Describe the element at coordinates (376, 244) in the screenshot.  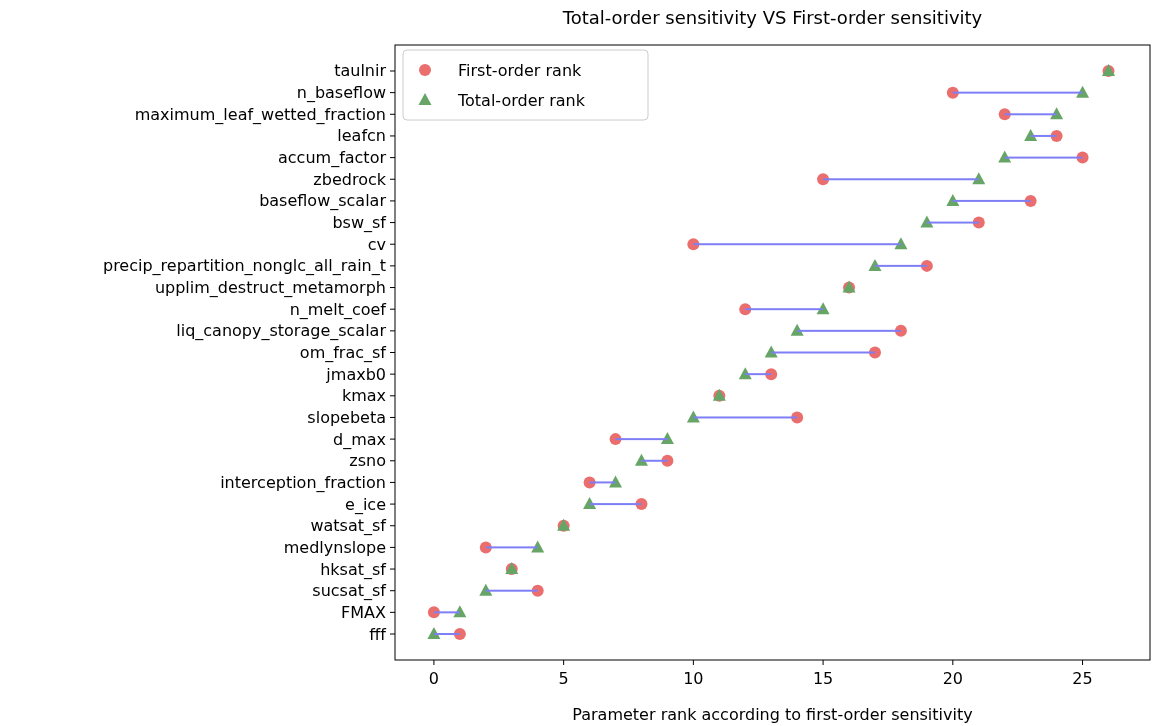
I see `y-tick-label: cv` at that location.